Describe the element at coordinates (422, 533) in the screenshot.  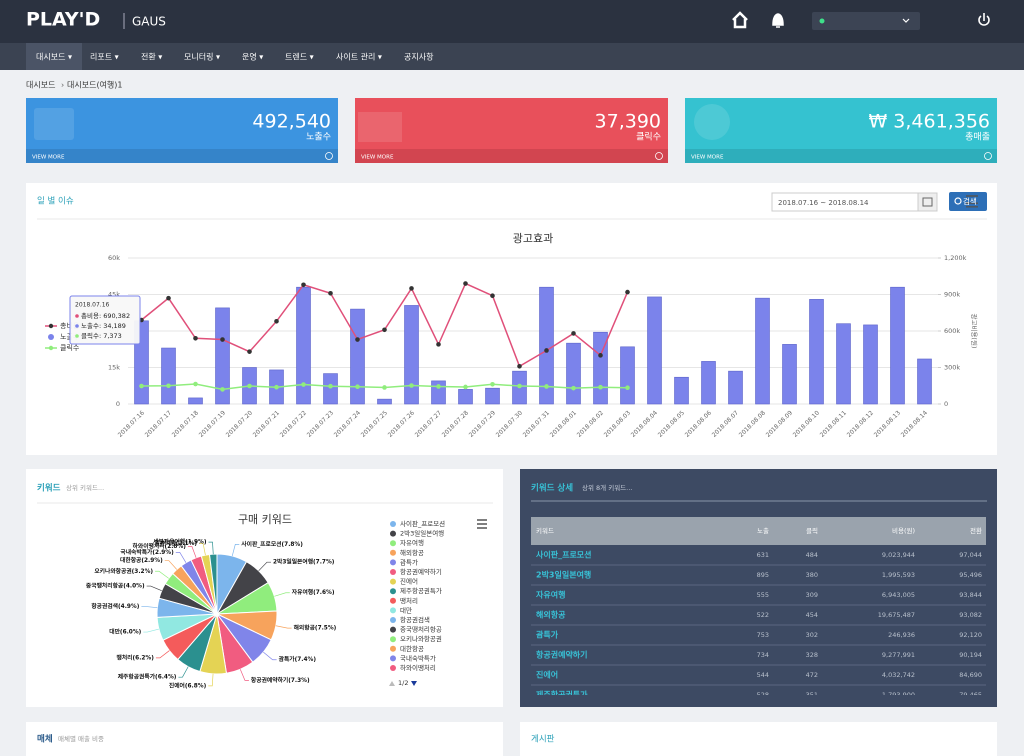
I see `legend-label: 2박3일일본여행` at that location.